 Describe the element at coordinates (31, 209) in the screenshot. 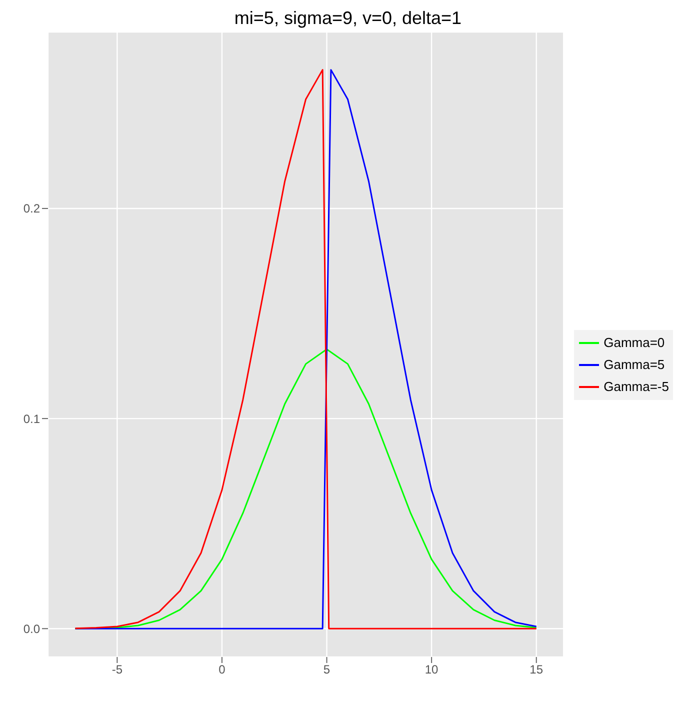

I see `y-tick-label: 0.2` at that location.